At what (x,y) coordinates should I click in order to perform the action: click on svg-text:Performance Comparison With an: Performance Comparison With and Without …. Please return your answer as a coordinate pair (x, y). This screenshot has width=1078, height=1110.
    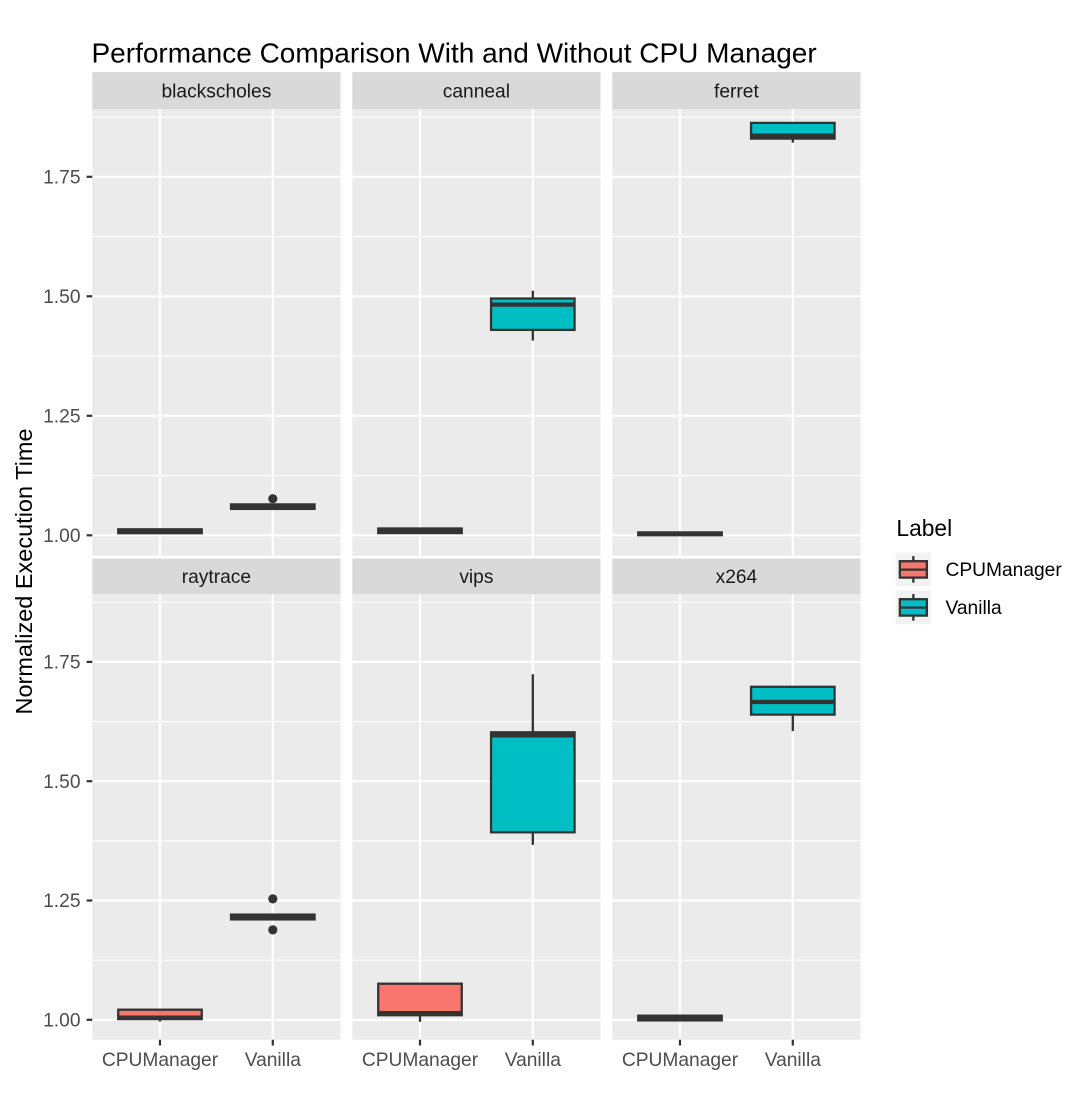
    Looking at the image, I should click on (454, 53).